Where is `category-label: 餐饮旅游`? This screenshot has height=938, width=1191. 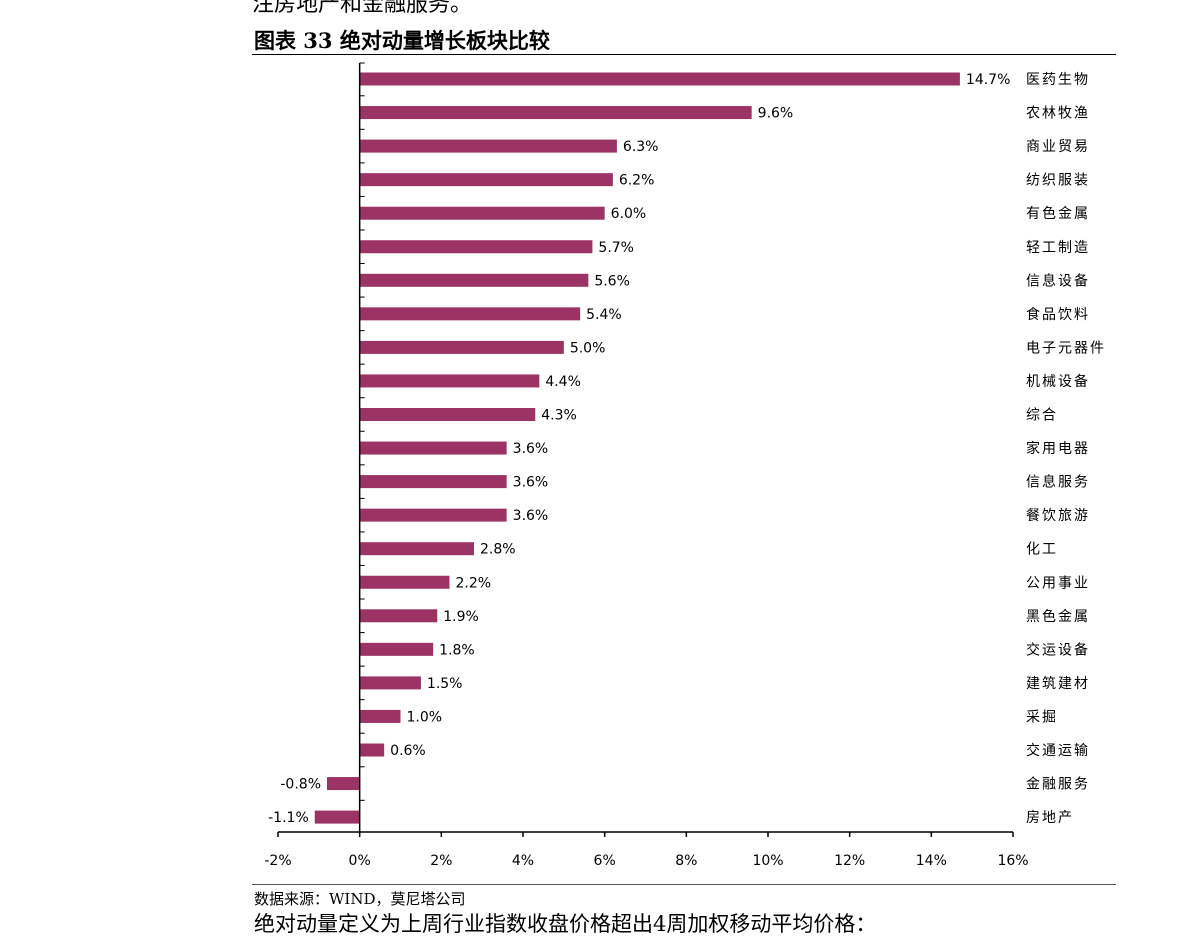
category-label: 餐饮旅游 is located at coordinates (1058, 516).